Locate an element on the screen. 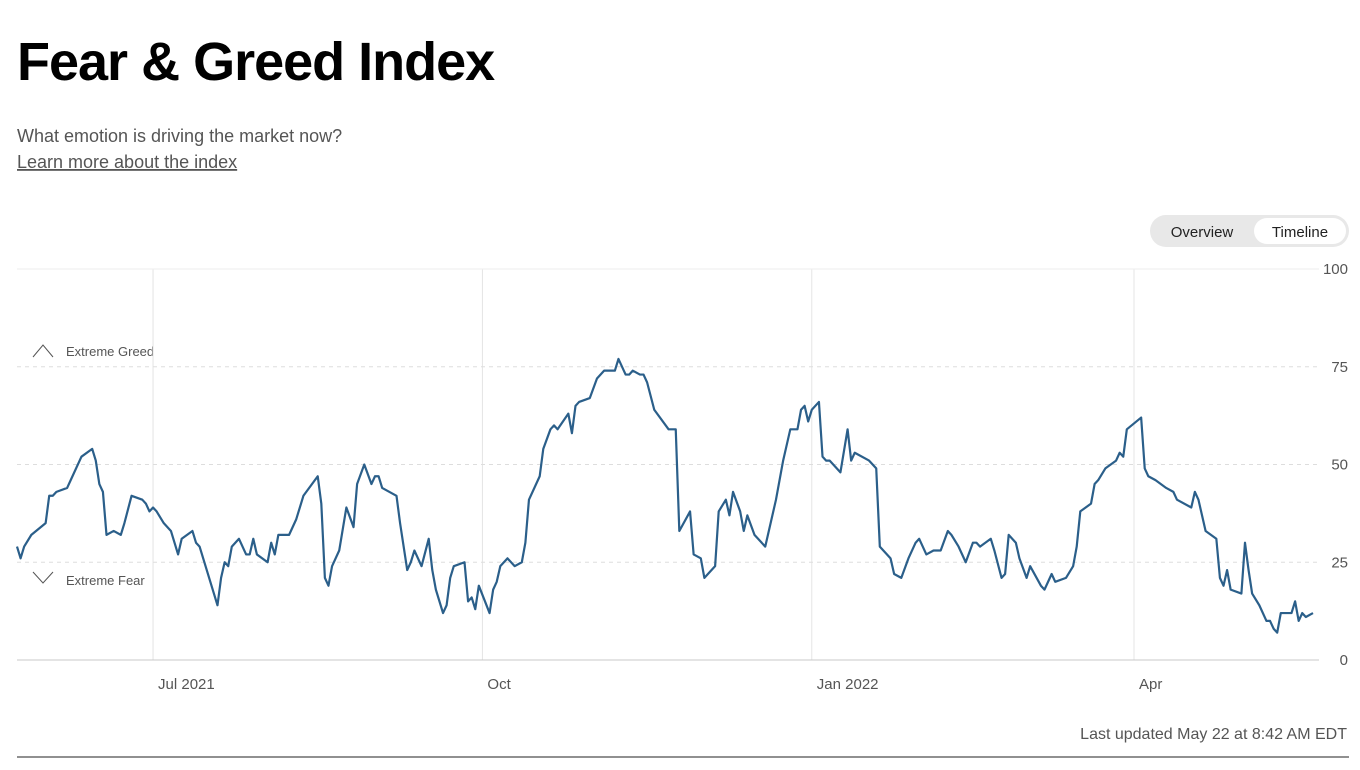  last-updated: Last updated May 22 at 8:42 AM EDT is located at coordinates (1213, 734).